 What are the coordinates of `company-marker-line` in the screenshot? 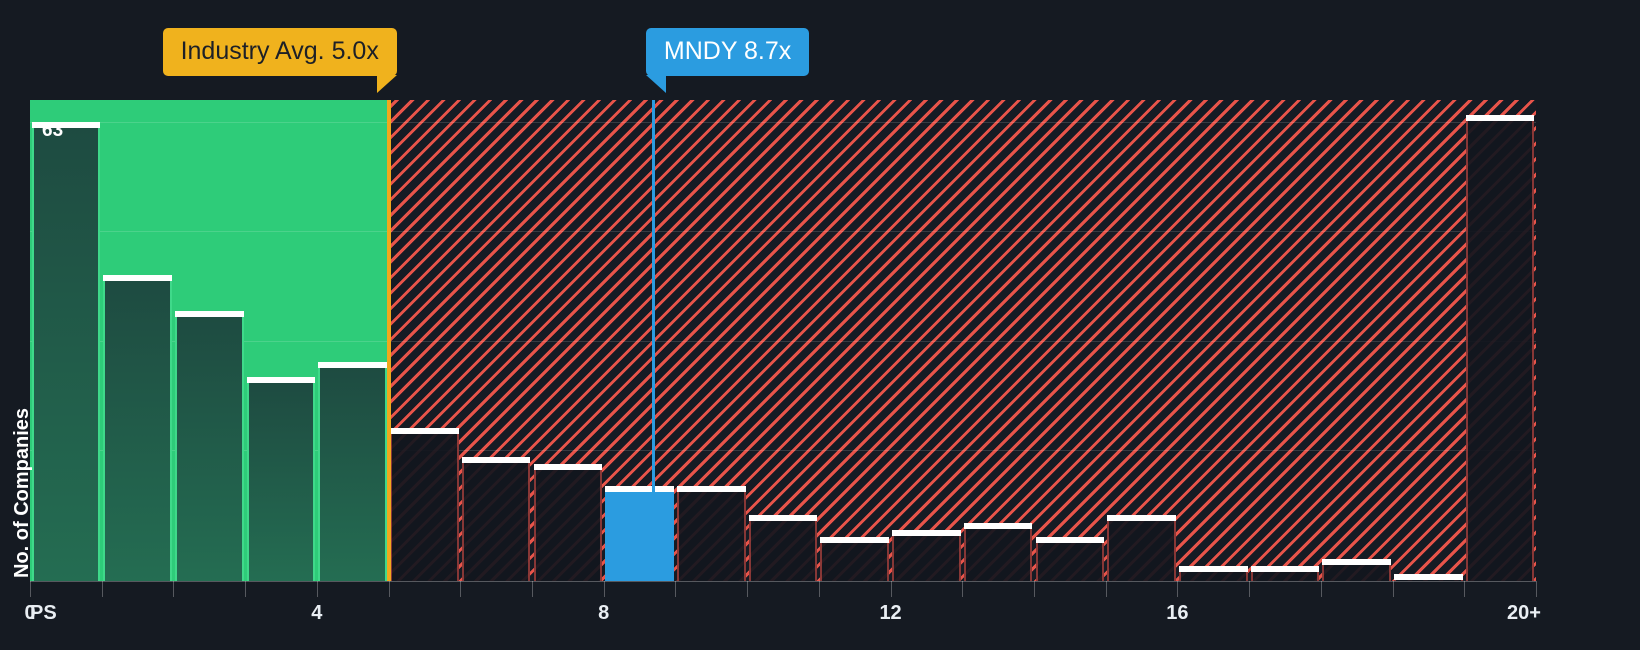 It's located at (654, 296).